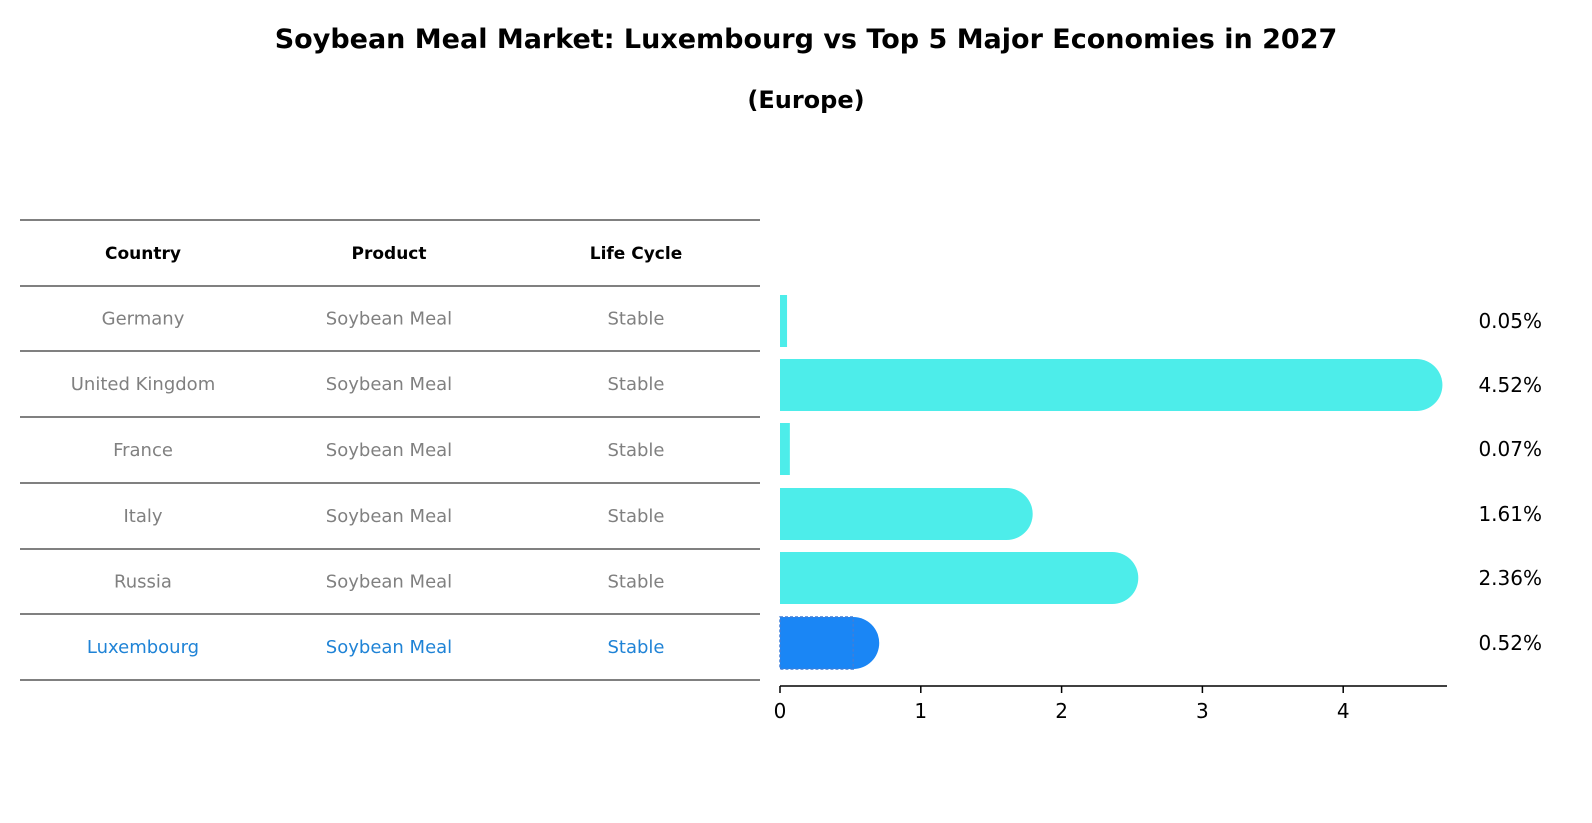 This screenshot has height=823, width=1592. Describe the element at coordinates (816, 643) in the screenshot. I see `highlight-bar-outline` at that location.